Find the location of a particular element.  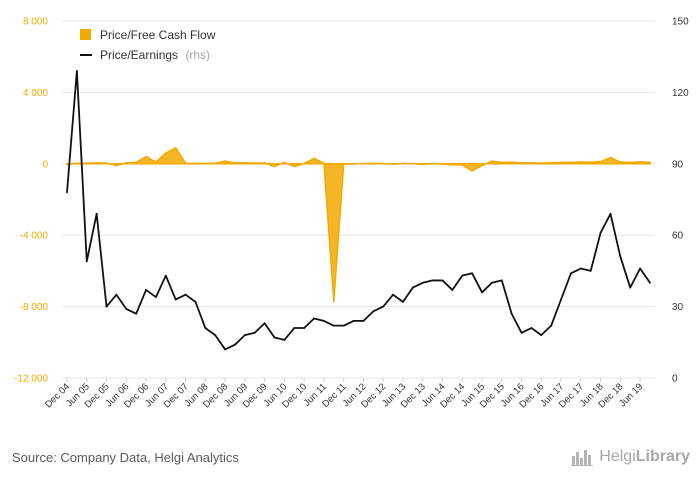

left-tick-label: -4 000 is located at coordinates (34, 236).